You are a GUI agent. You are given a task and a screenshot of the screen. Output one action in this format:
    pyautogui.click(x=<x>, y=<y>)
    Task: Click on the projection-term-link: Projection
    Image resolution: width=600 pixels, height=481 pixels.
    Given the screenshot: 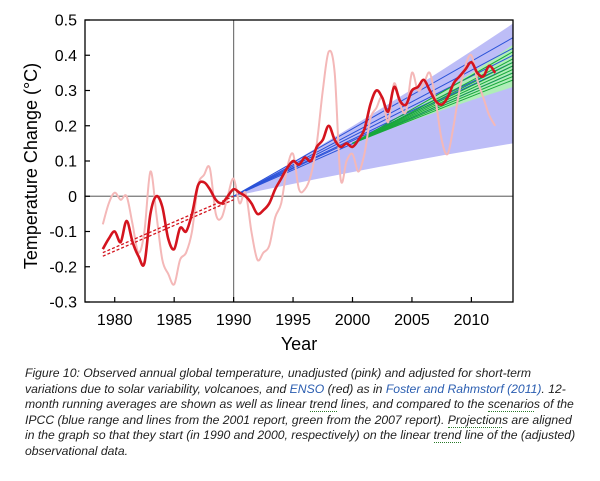 What is the action you would take?
    pyautogui.click(x=474, y=420)
    